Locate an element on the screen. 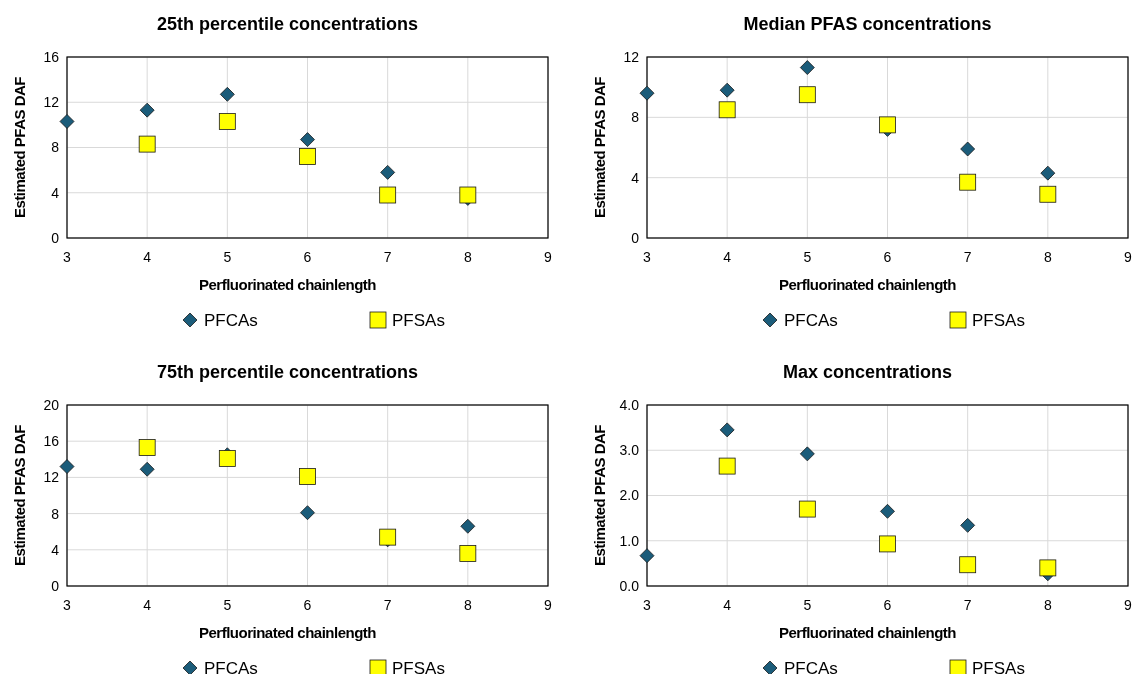 The image size is (1132, 674). chart-title: Max concentrations is located at coordinates (867, 372).